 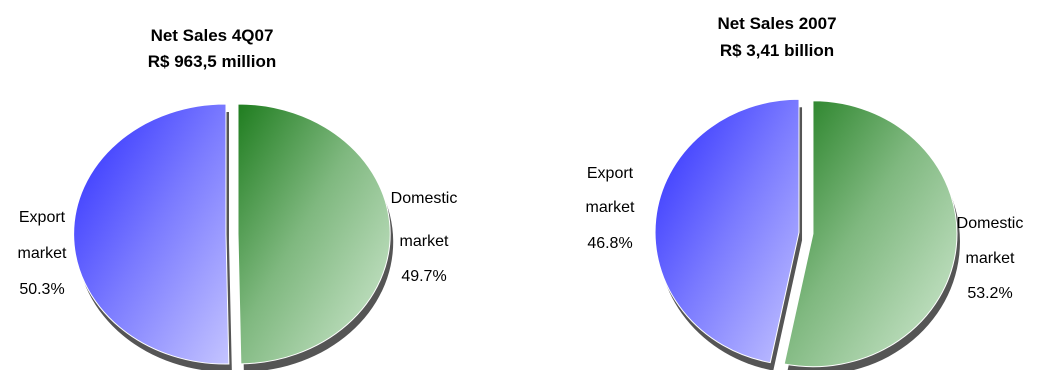 I want to click on chart-2-title: Net Sales 2007, so click(x=776, y=23).